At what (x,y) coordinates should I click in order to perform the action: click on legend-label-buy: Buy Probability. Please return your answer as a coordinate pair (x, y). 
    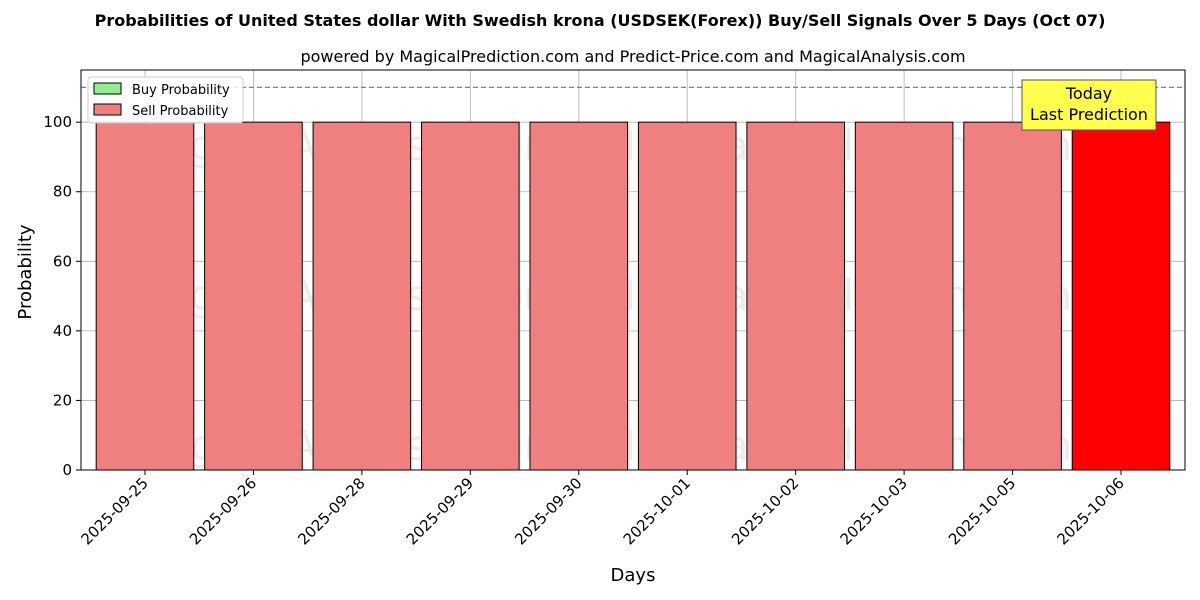
    Looking at the image, I should click on (181, 90).